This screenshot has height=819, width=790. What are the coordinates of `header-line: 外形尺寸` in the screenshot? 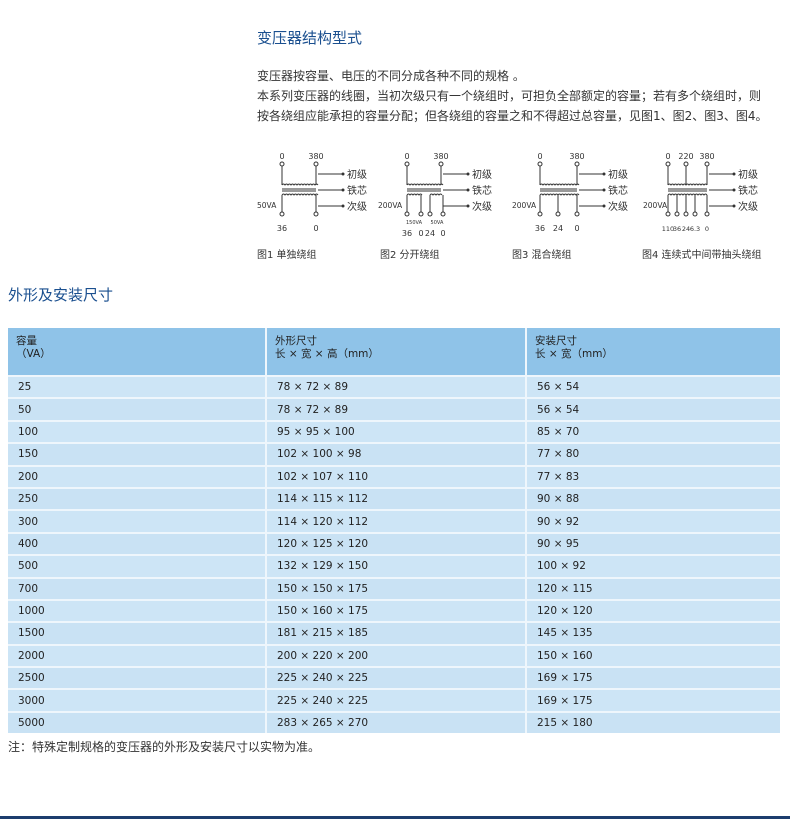 It's located at (296, 341).